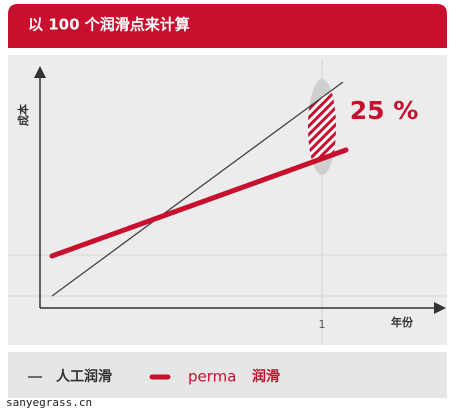  I want to click on legend-panel, so click(227, 375).